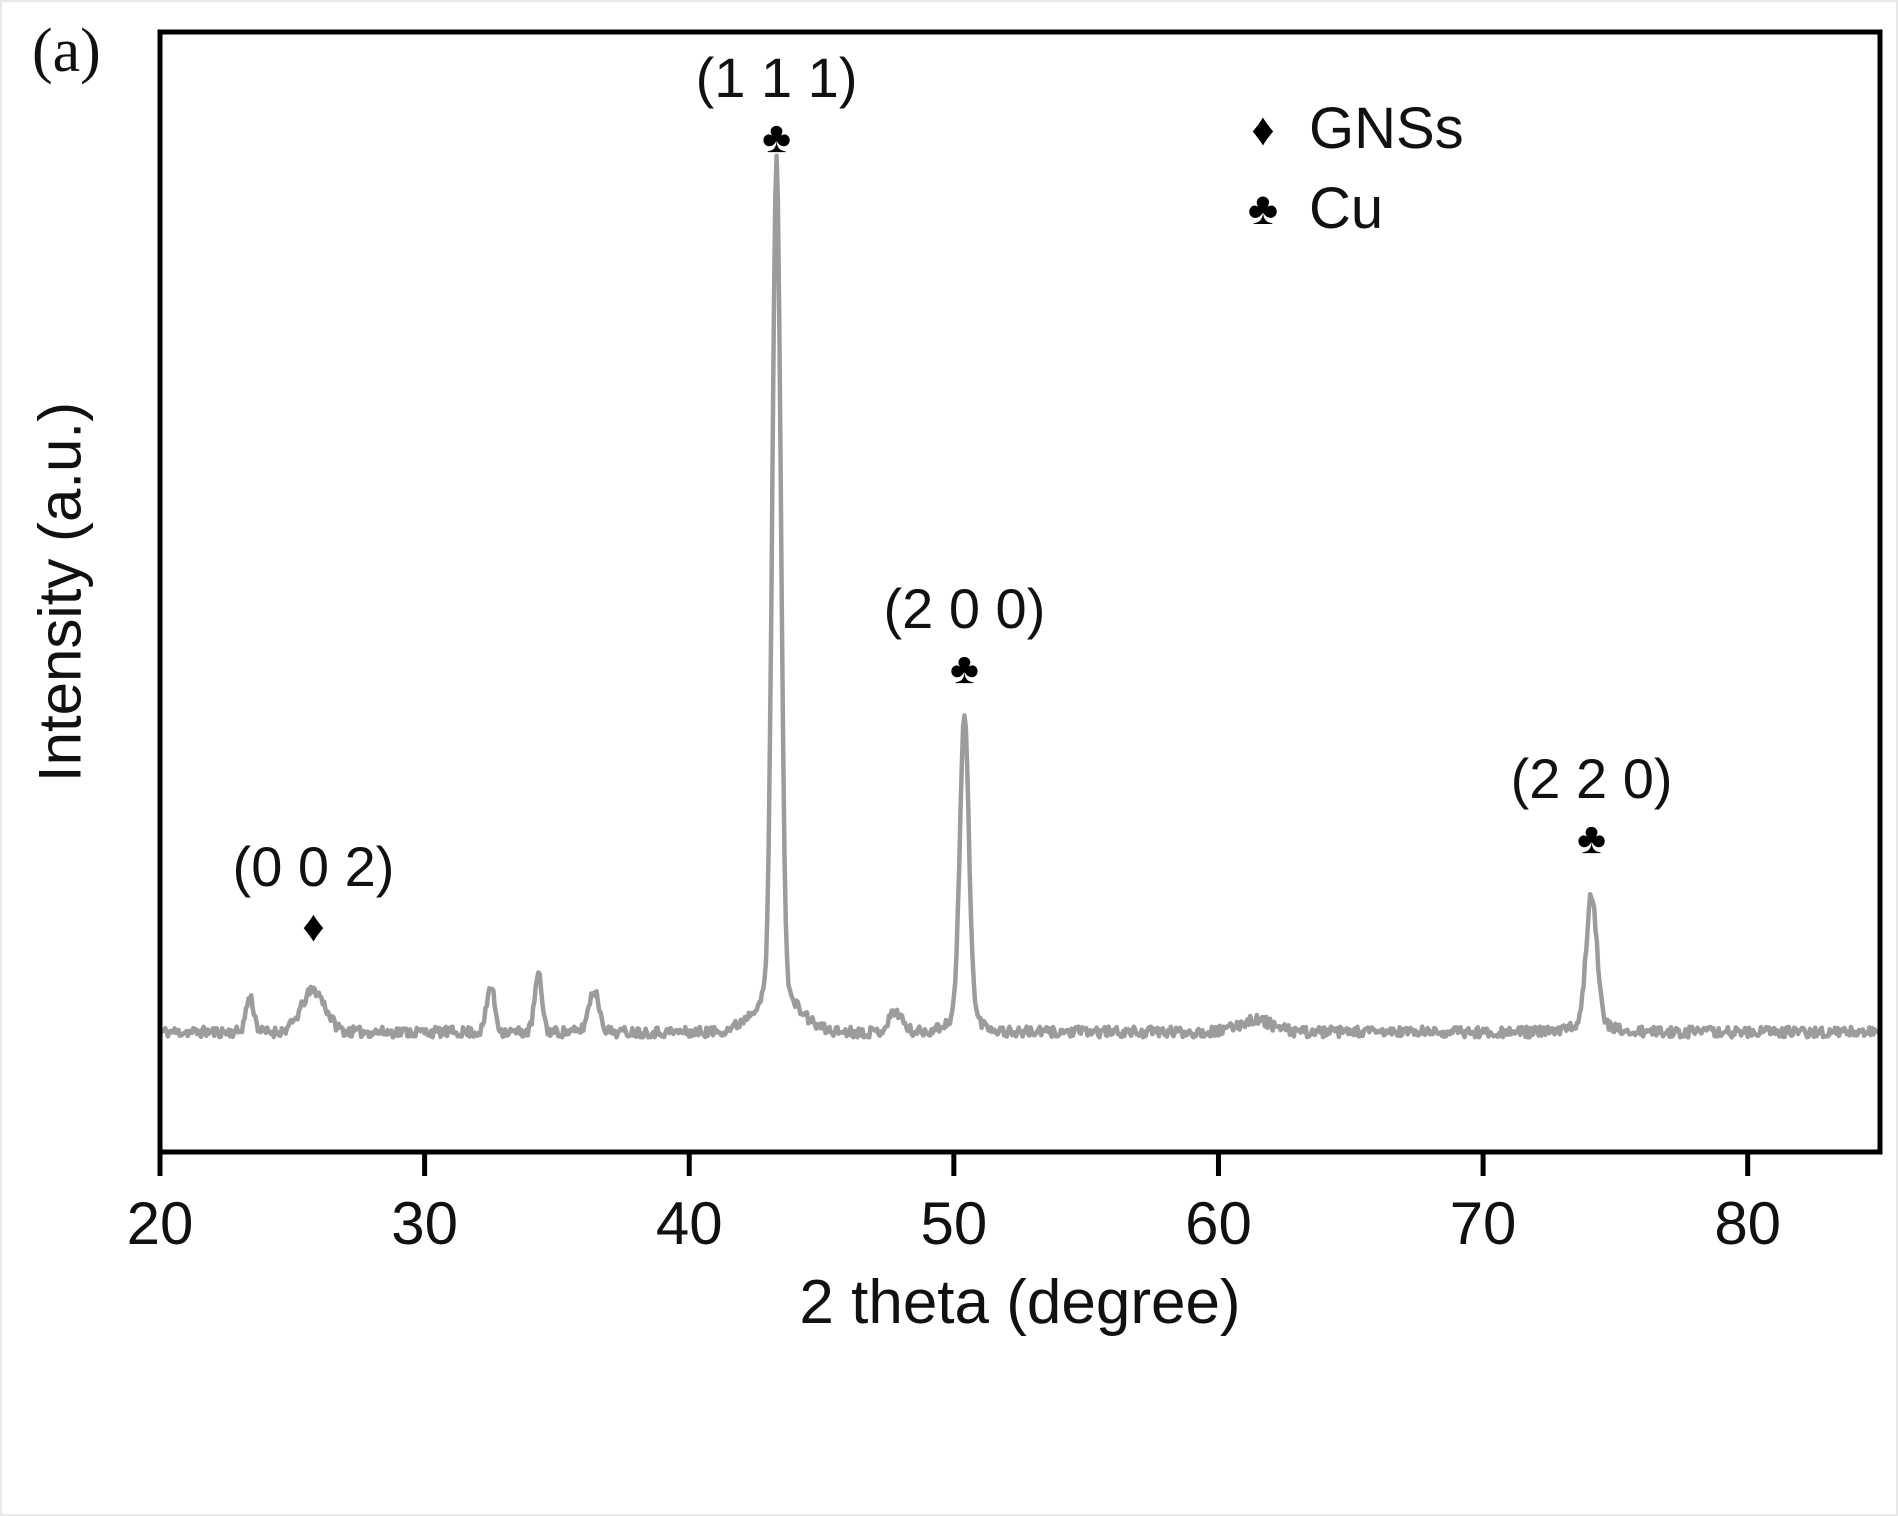 This screenshot has height=1516, width=1898. I want to click on x-tick-label: 70, so click(1483, 1223).